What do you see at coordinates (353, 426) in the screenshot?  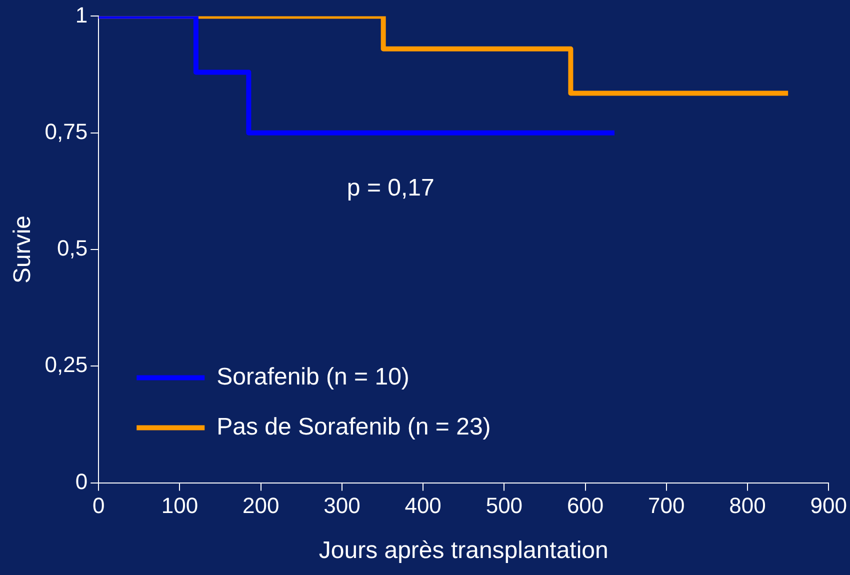 I see `legend-label: Pas de Sorafenib (n = 23)` at bounding box center [353, 426].